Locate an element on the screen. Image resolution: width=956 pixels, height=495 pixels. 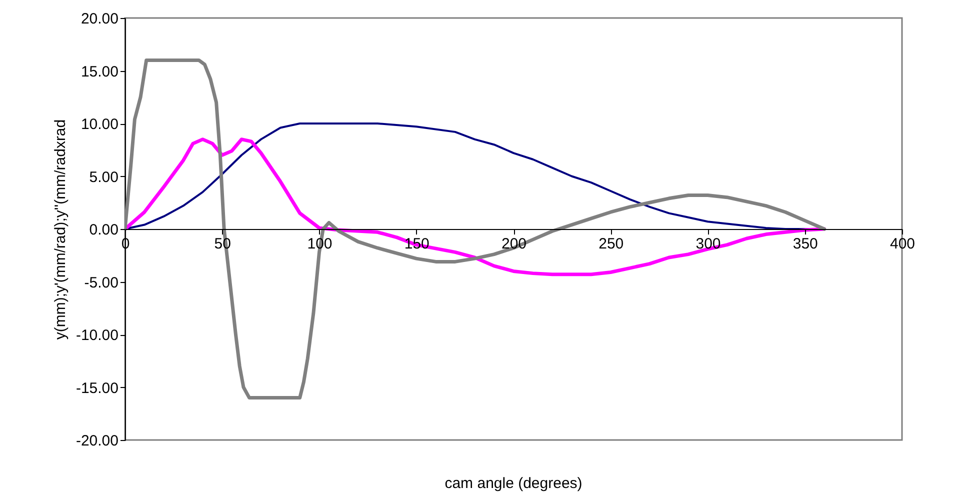
y-tick-label: 10.00 is located at coordinates (99, 124).